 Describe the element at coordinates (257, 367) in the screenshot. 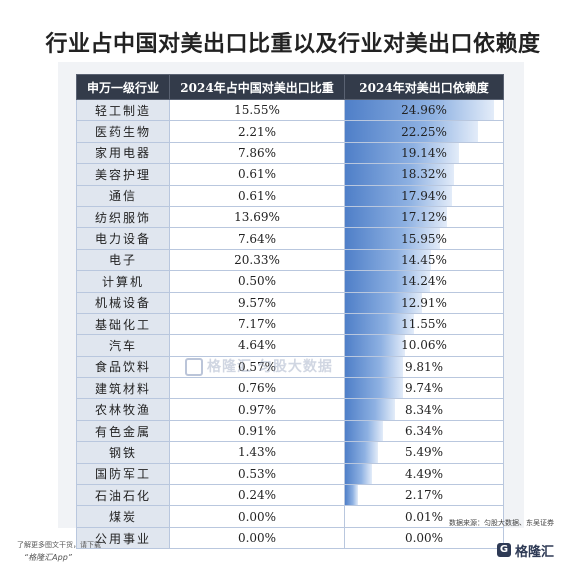

I see `export-share-cell: 0.57%` at that location.